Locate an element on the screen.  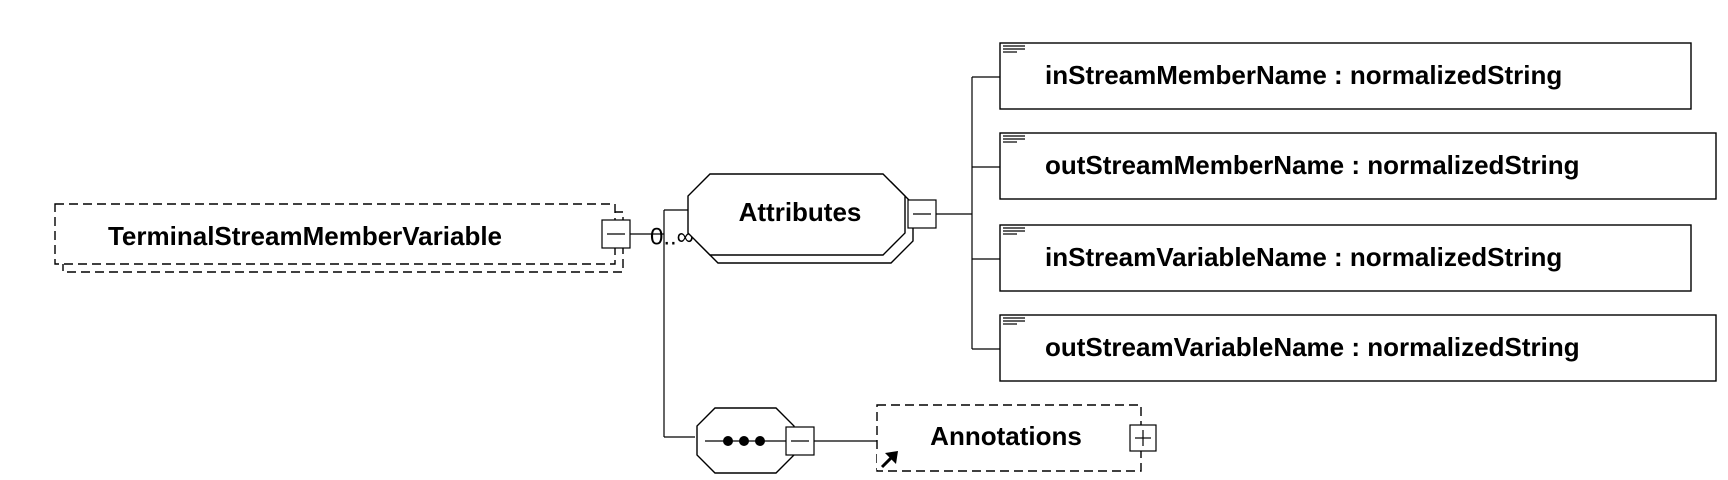
attribute-node: inStreamMemberName : normalizedString is located at coordinates (1345, 76).